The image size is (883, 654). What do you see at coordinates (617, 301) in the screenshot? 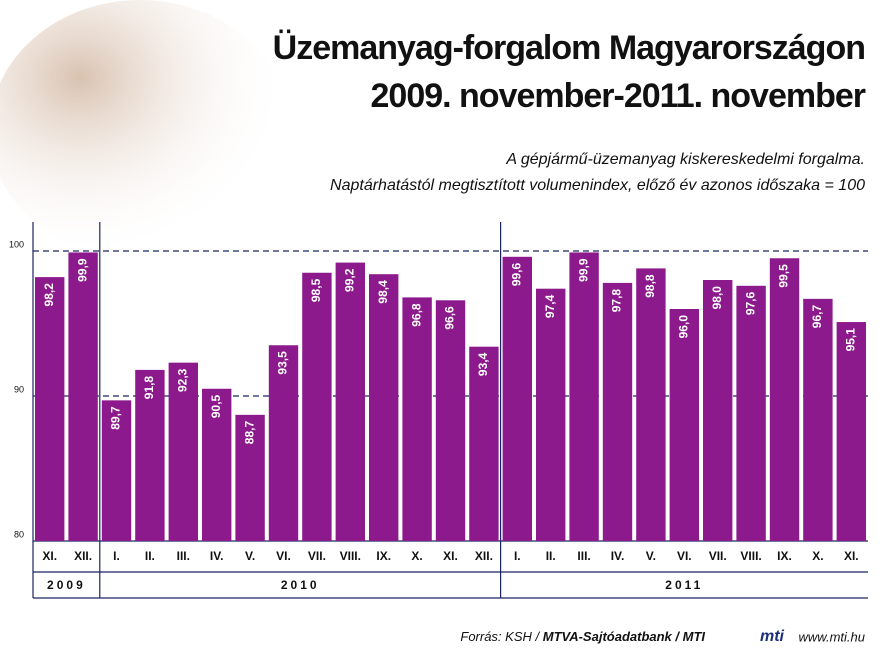
I see `value-label: 97,8` at bounding box center [617, 301].